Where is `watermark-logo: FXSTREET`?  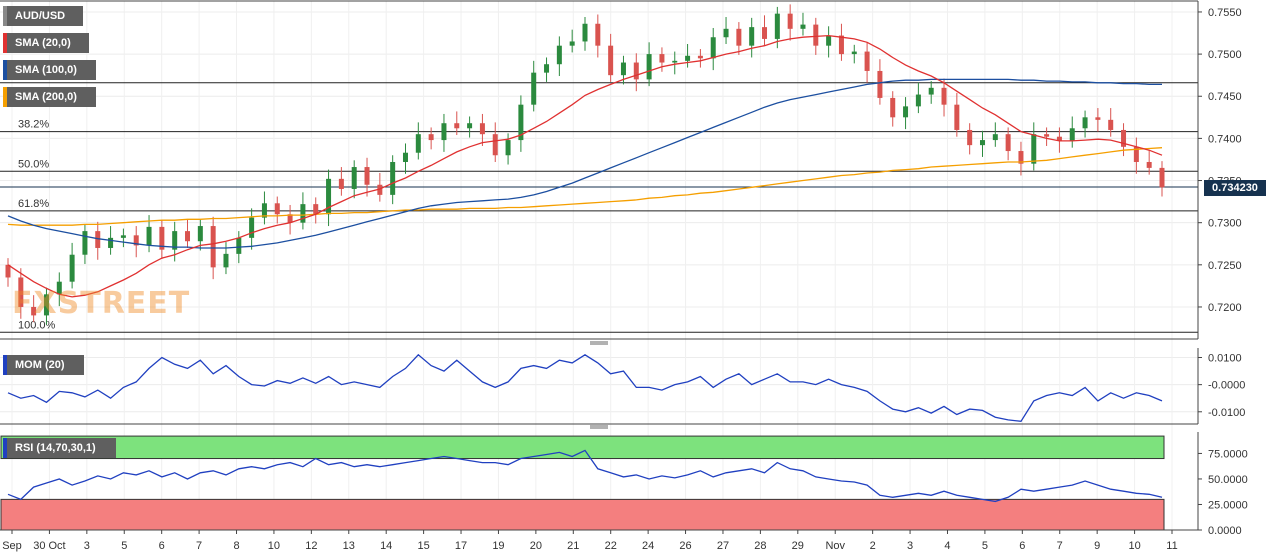 watermark-logo: FXSTREET is located at coordinates (101, 303).